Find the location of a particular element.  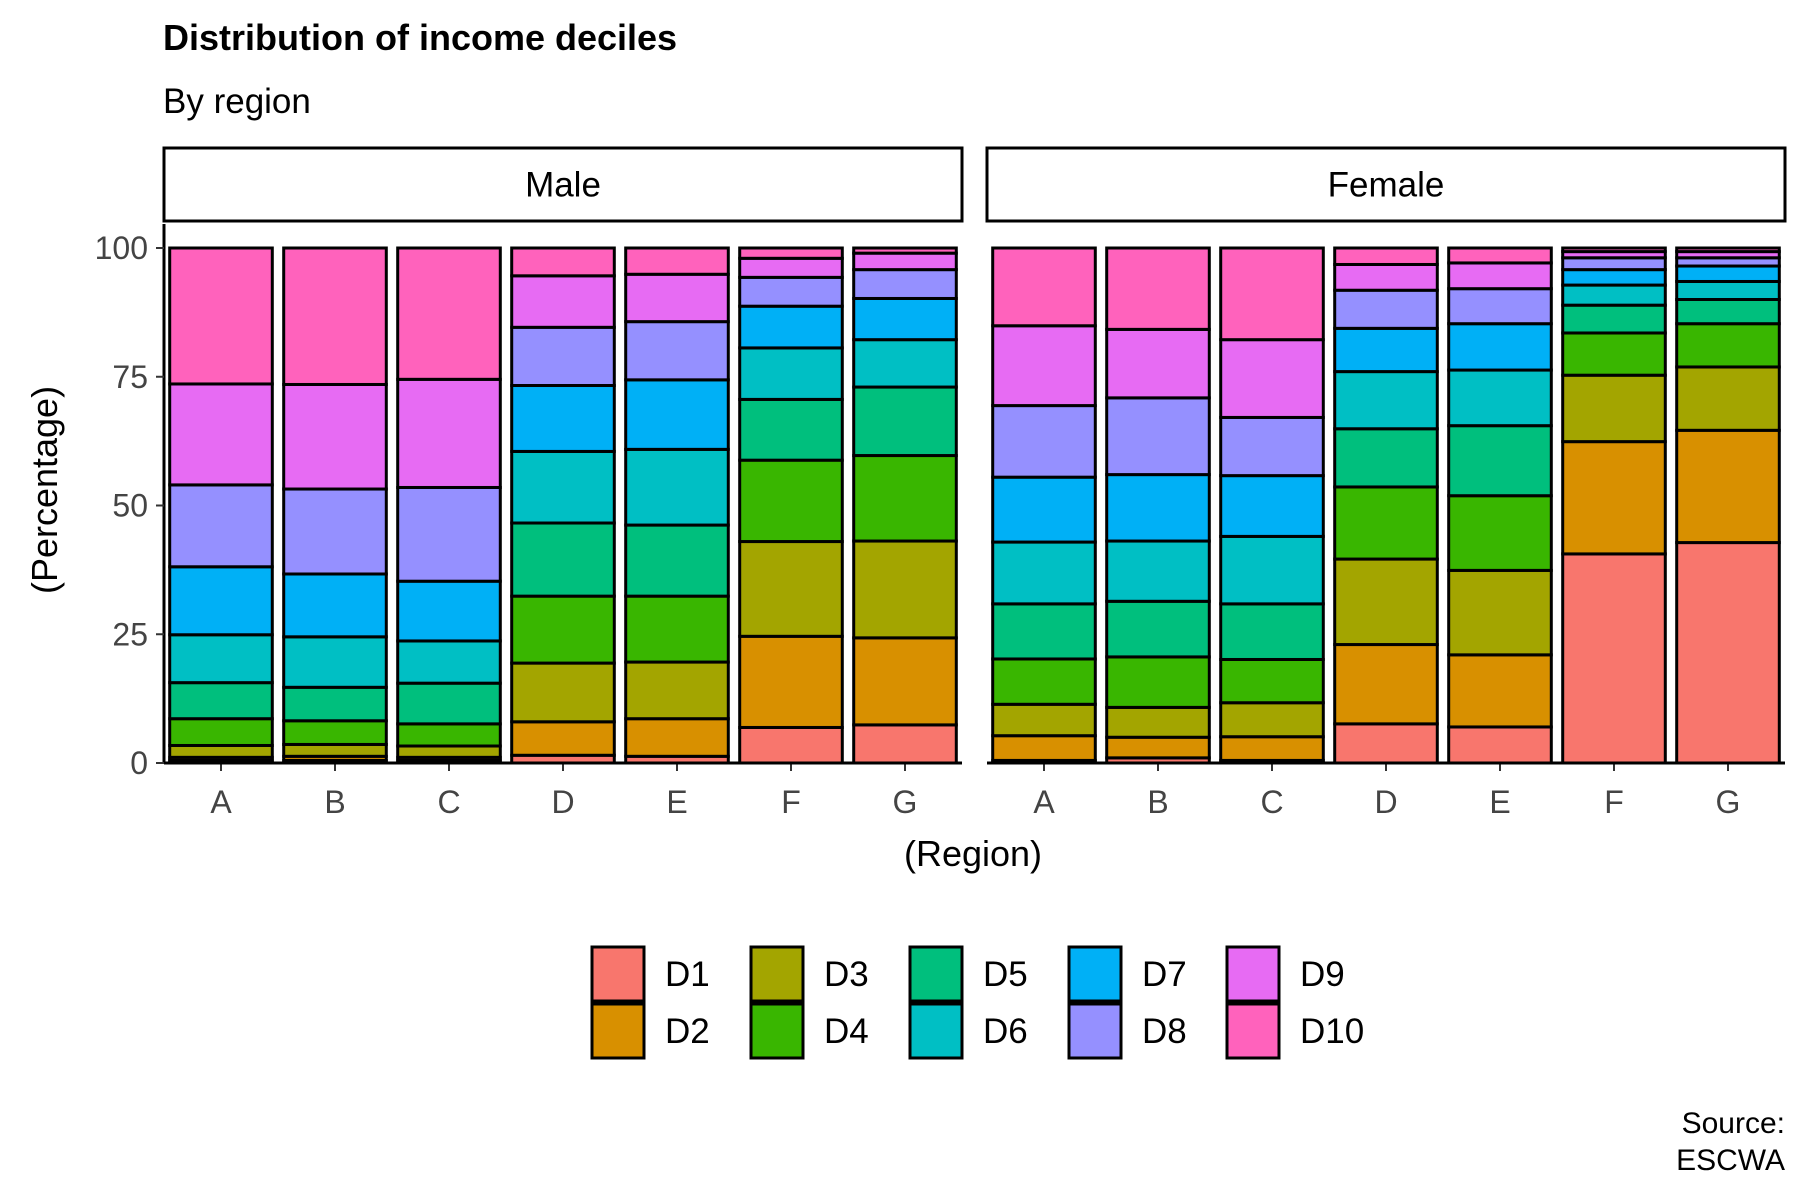

y-tick-label: 75 is located at coordinates (130, 377).